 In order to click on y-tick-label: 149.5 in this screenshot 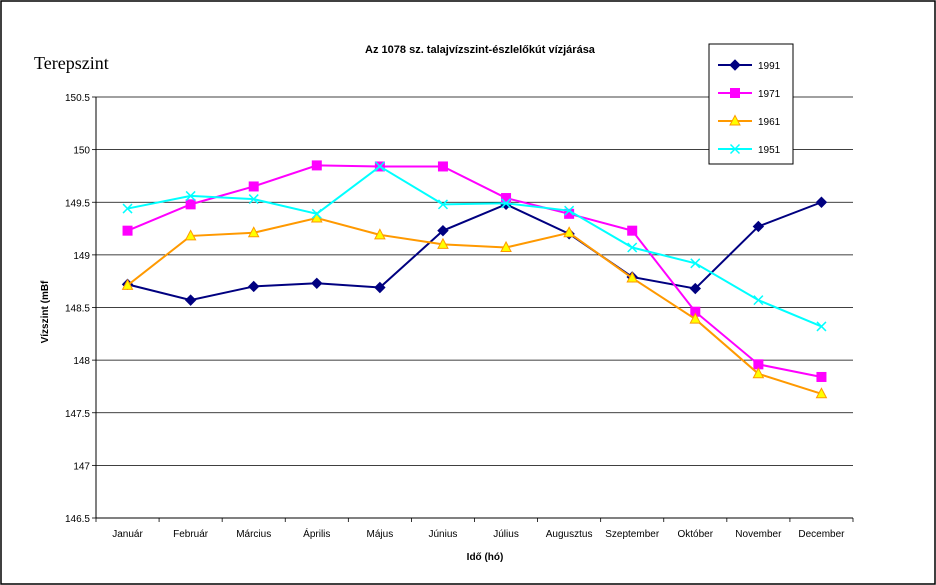, I will do `click(77, 203)`.